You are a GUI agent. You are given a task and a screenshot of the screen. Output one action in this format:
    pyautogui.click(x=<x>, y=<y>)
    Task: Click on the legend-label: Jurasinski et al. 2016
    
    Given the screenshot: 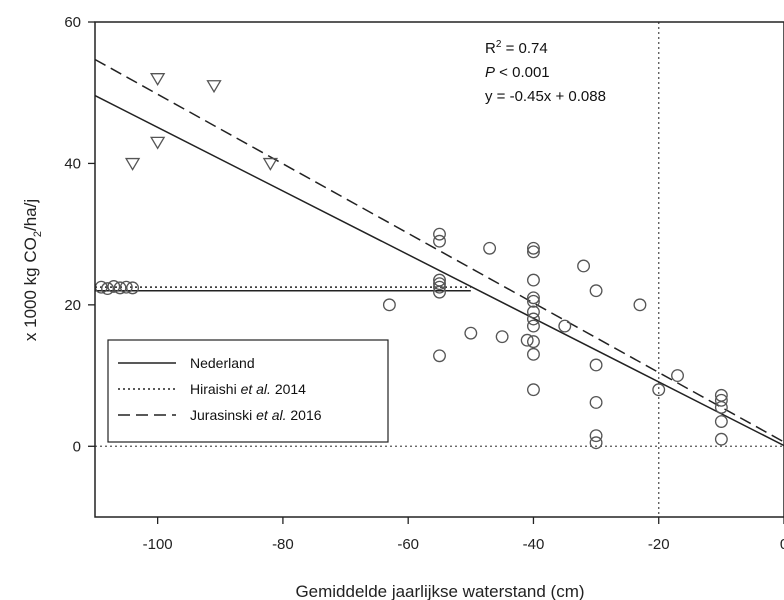 What is the action you would take?
    pyautogui.click(x=256, y=415)
    